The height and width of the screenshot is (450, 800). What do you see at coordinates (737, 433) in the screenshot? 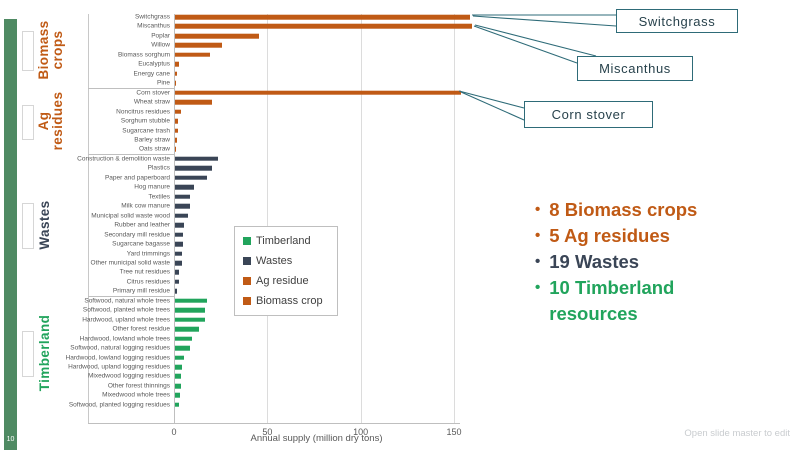
I see `footer-hint: Open slide master to edit` at bounding box center [737, 433].